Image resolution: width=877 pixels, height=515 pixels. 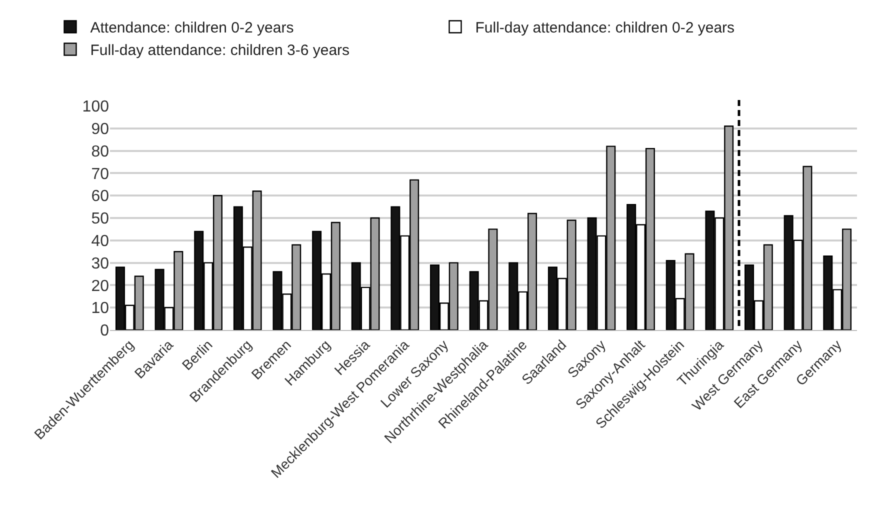 I want to click on y-tick-label: 100, so click(x=96, y=107).